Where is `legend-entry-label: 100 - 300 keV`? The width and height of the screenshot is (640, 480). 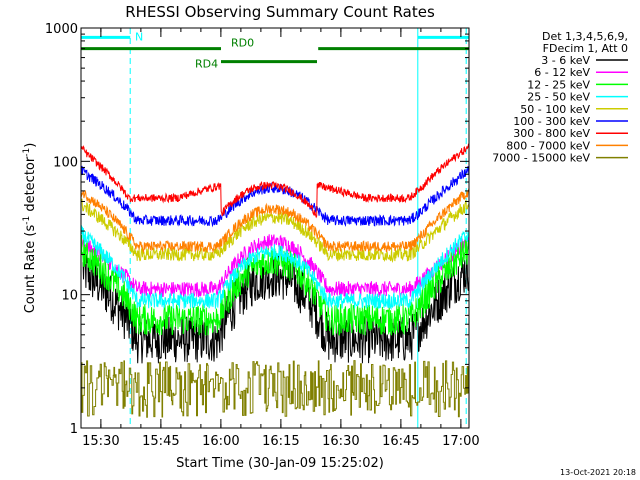 legend-entry-label: 100 - 300 keV is located at coordinates (551, 121).